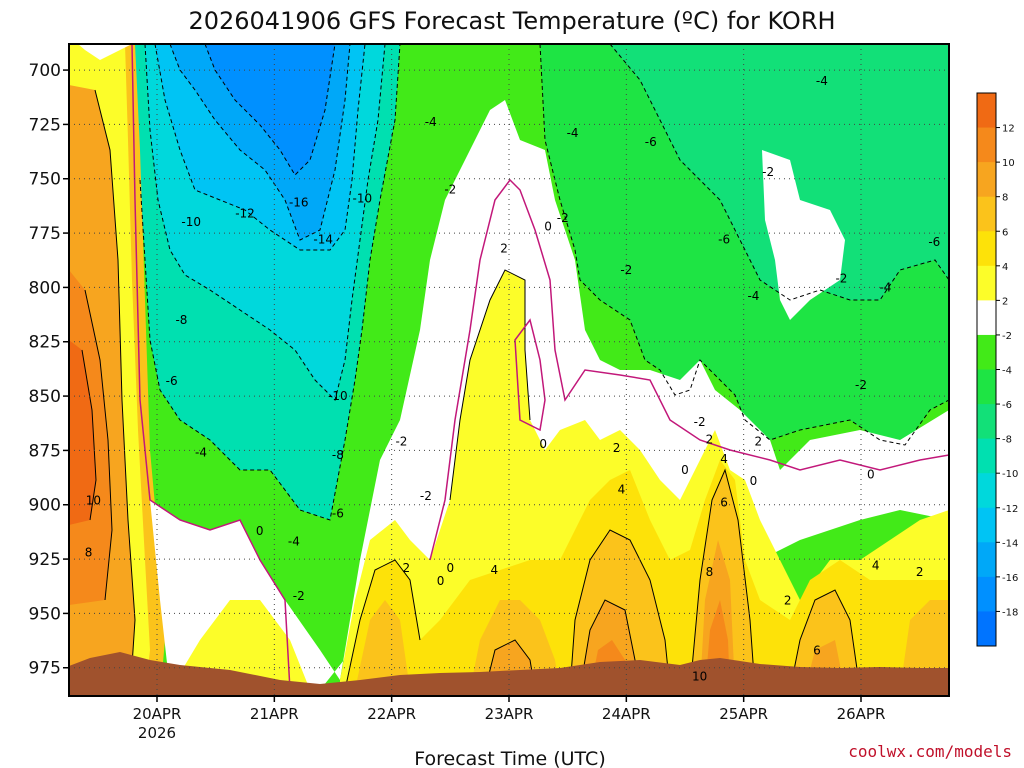 The image size is (1024, 768). I want to click on colorbar: 12 10 8 6 4 2 -2 -4 -6 -8 -10 -12 -14 -16 -18, so click(997, 369).